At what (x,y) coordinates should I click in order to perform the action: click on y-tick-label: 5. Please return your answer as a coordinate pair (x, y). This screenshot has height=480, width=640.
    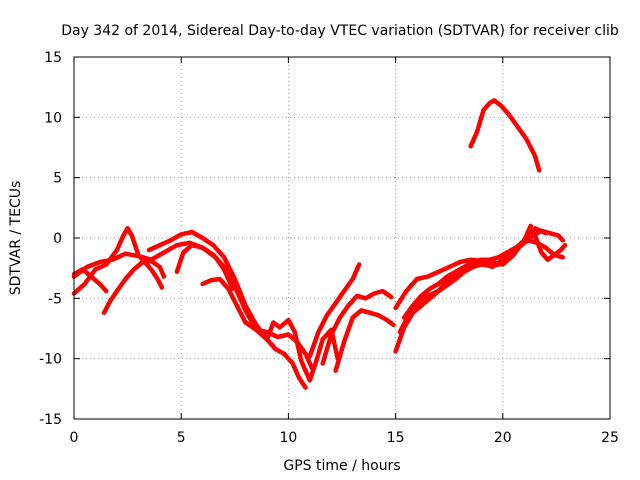
    Looking at the image, I should click on (57, 179).